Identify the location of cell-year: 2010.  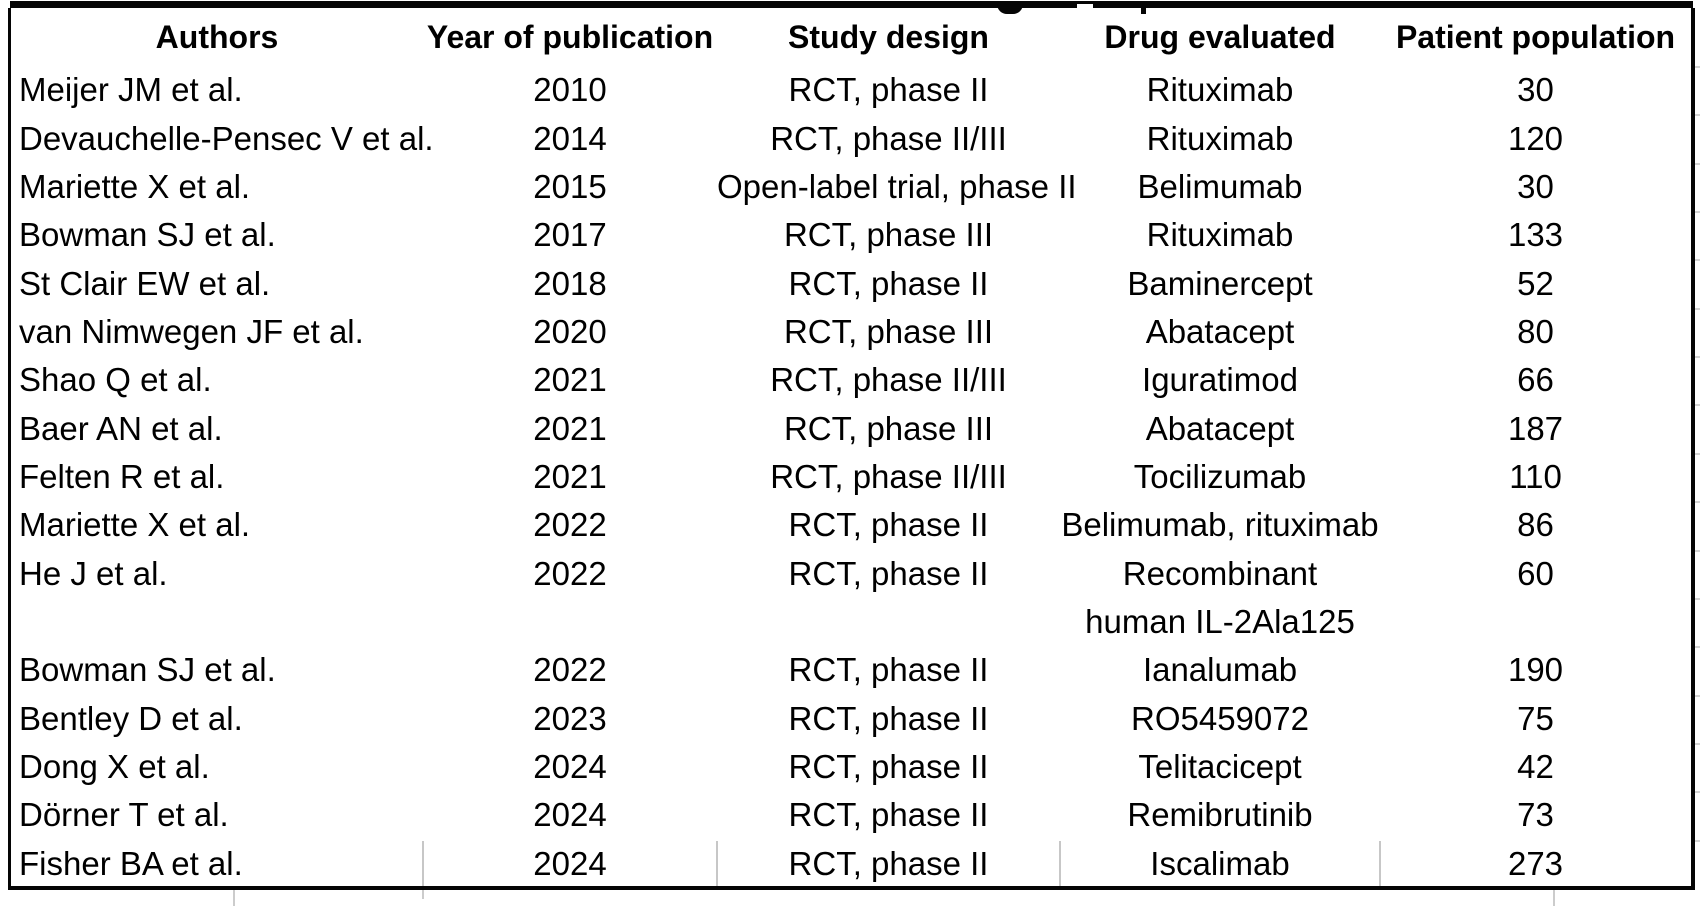
(570, 90).